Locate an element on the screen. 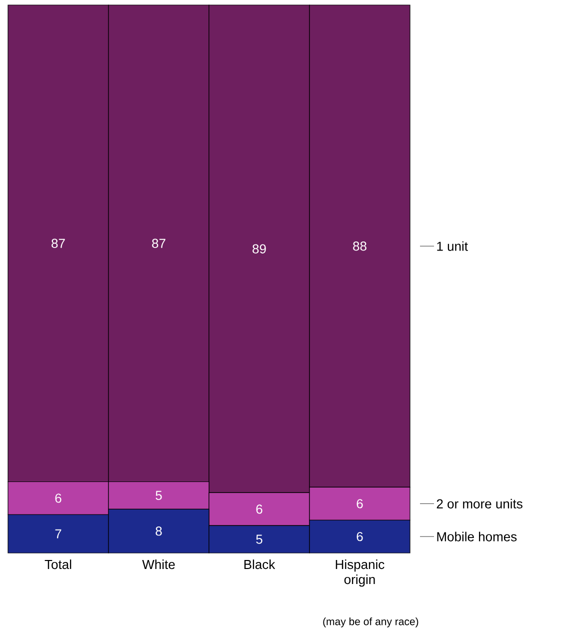  x-tick-label: Hispanic origin is located at coordinates (360, 573).